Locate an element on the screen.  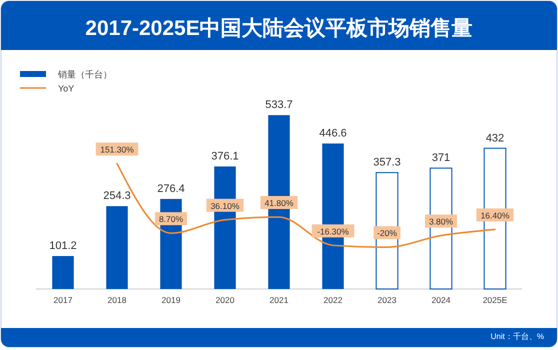
x-tick-label: 2020 is located at coordinates (225, 300).